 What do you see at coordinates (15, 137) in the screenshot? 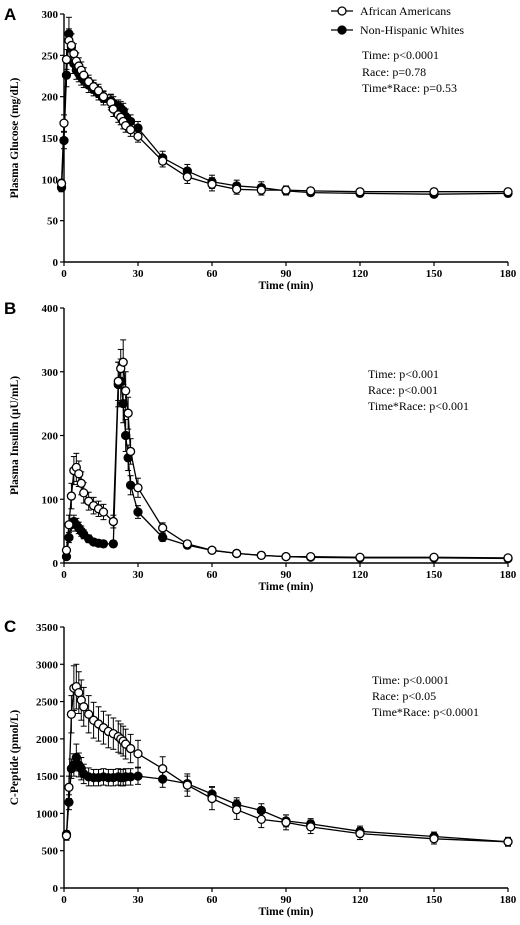
I see `y-axis-label: Plasma Glucose (mg/dL)` at bounding box center [15, 137].